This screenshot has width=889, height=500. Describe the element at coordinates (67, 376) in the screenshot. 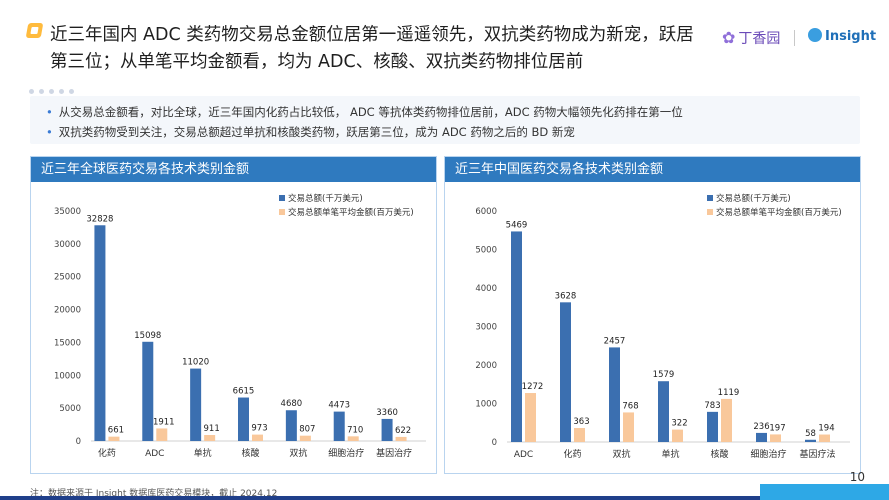

I see `y-tick-label: 10000` at that location.